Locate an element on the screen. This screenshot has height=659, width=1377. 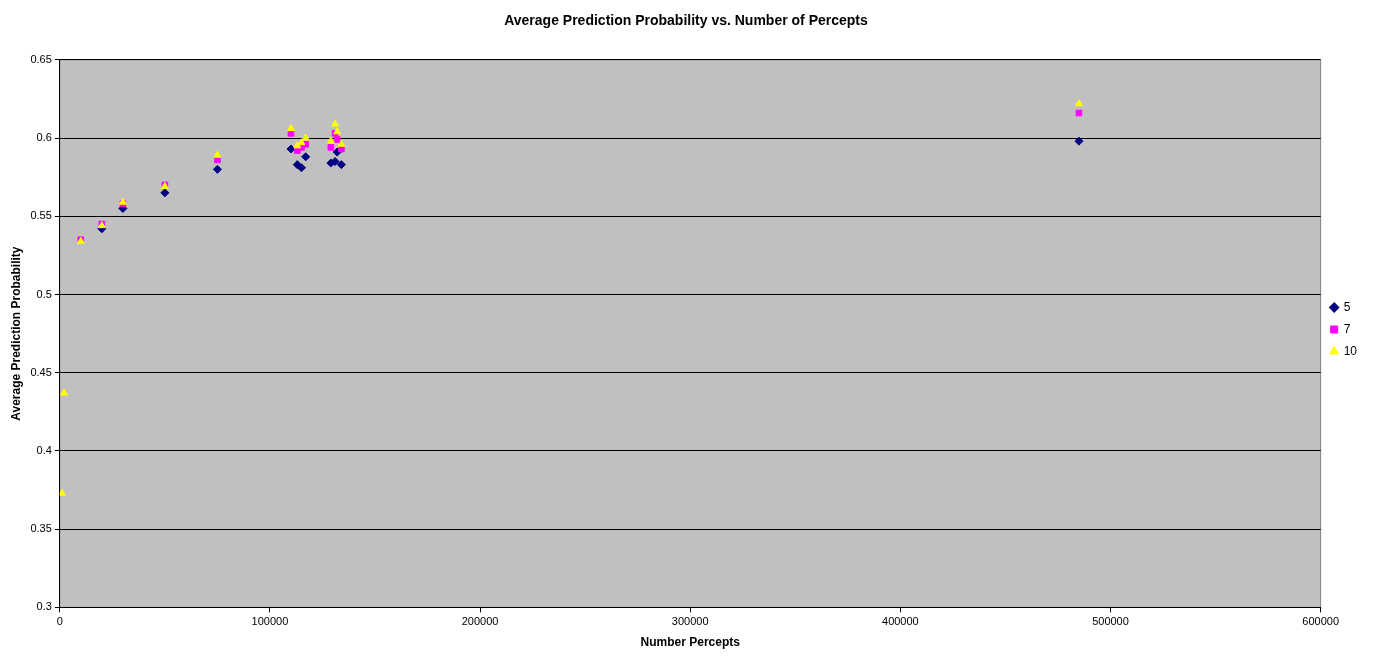
y-tick-label: 0.6 is located at coordinates (44, 137).